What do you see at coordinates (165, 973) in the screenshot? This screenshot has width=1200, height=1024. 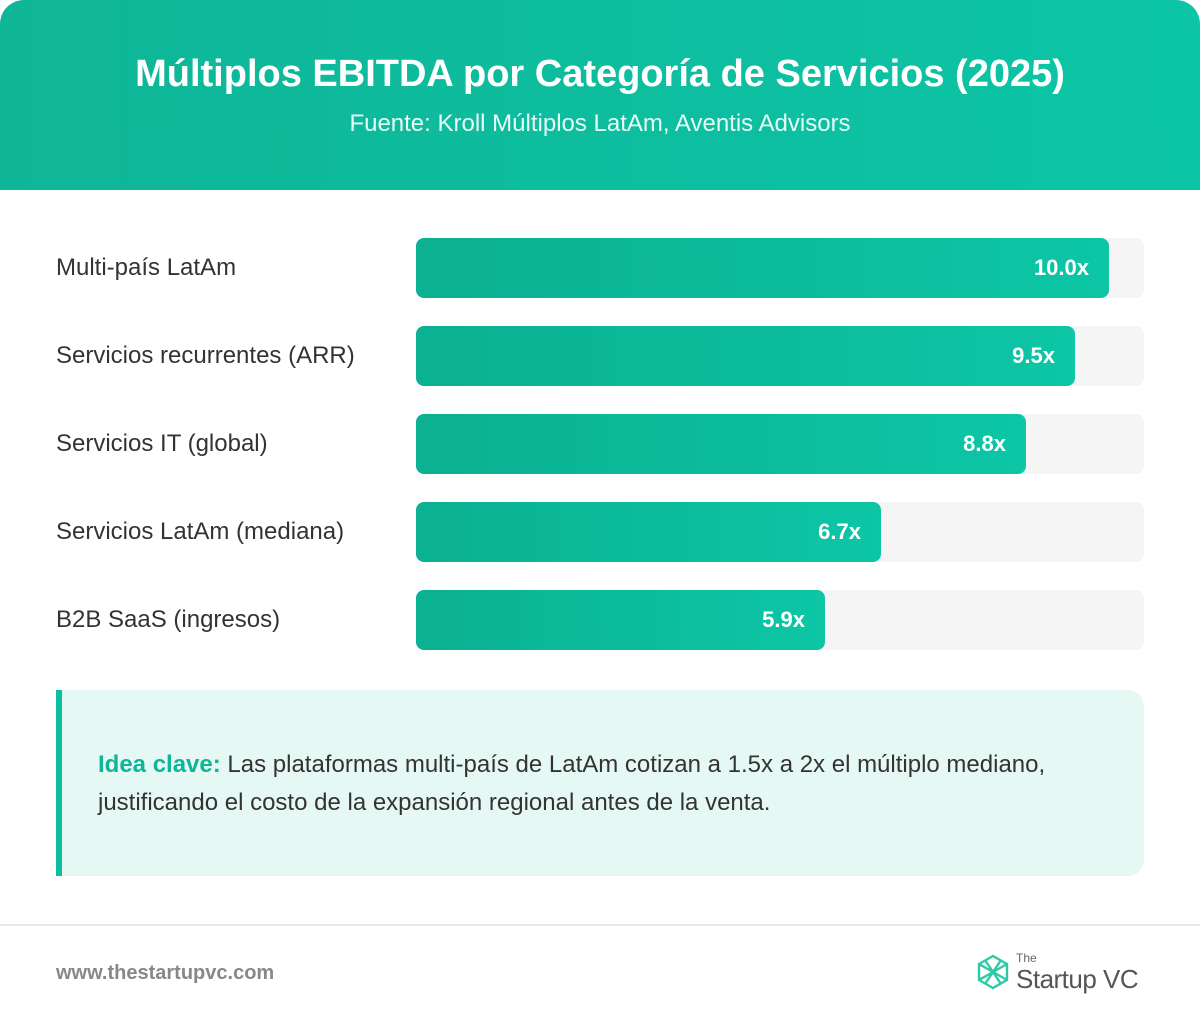 I see `website-link: www.thestartupvc.com` at bounding box center [165, 973].